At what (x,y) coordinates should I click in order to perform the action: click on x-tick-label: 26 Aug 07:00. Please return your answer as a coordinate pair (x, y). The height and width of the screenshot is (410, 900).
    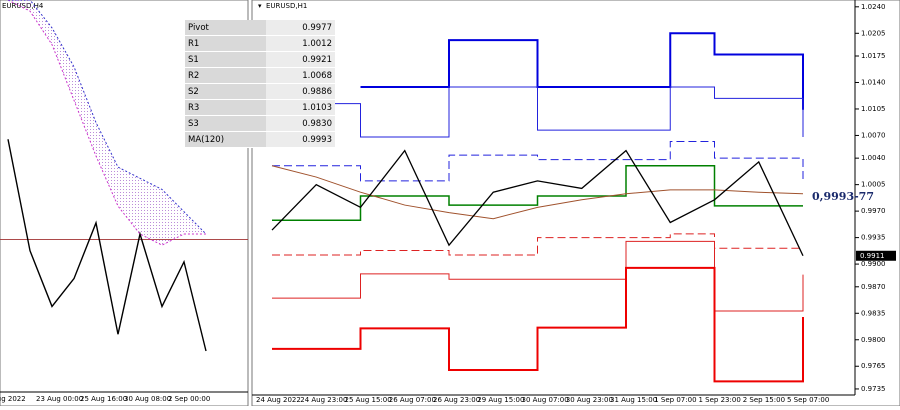
    Looking at the image, I should click on (412, 400).